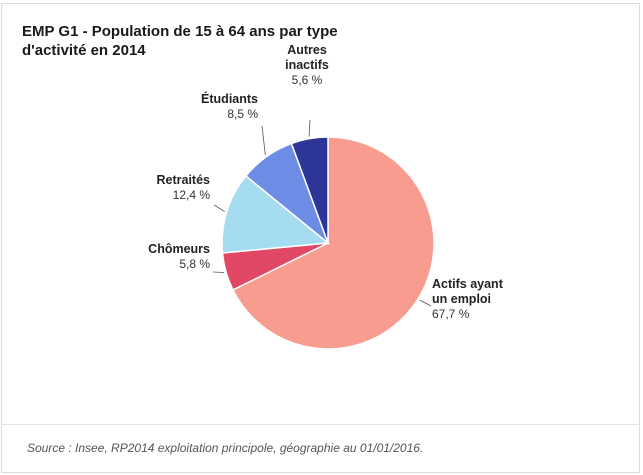  Describe the element at coordinates (194, 264) in the screenshot. I see `slice-value-chomeurs: 5,8 %` at that location.